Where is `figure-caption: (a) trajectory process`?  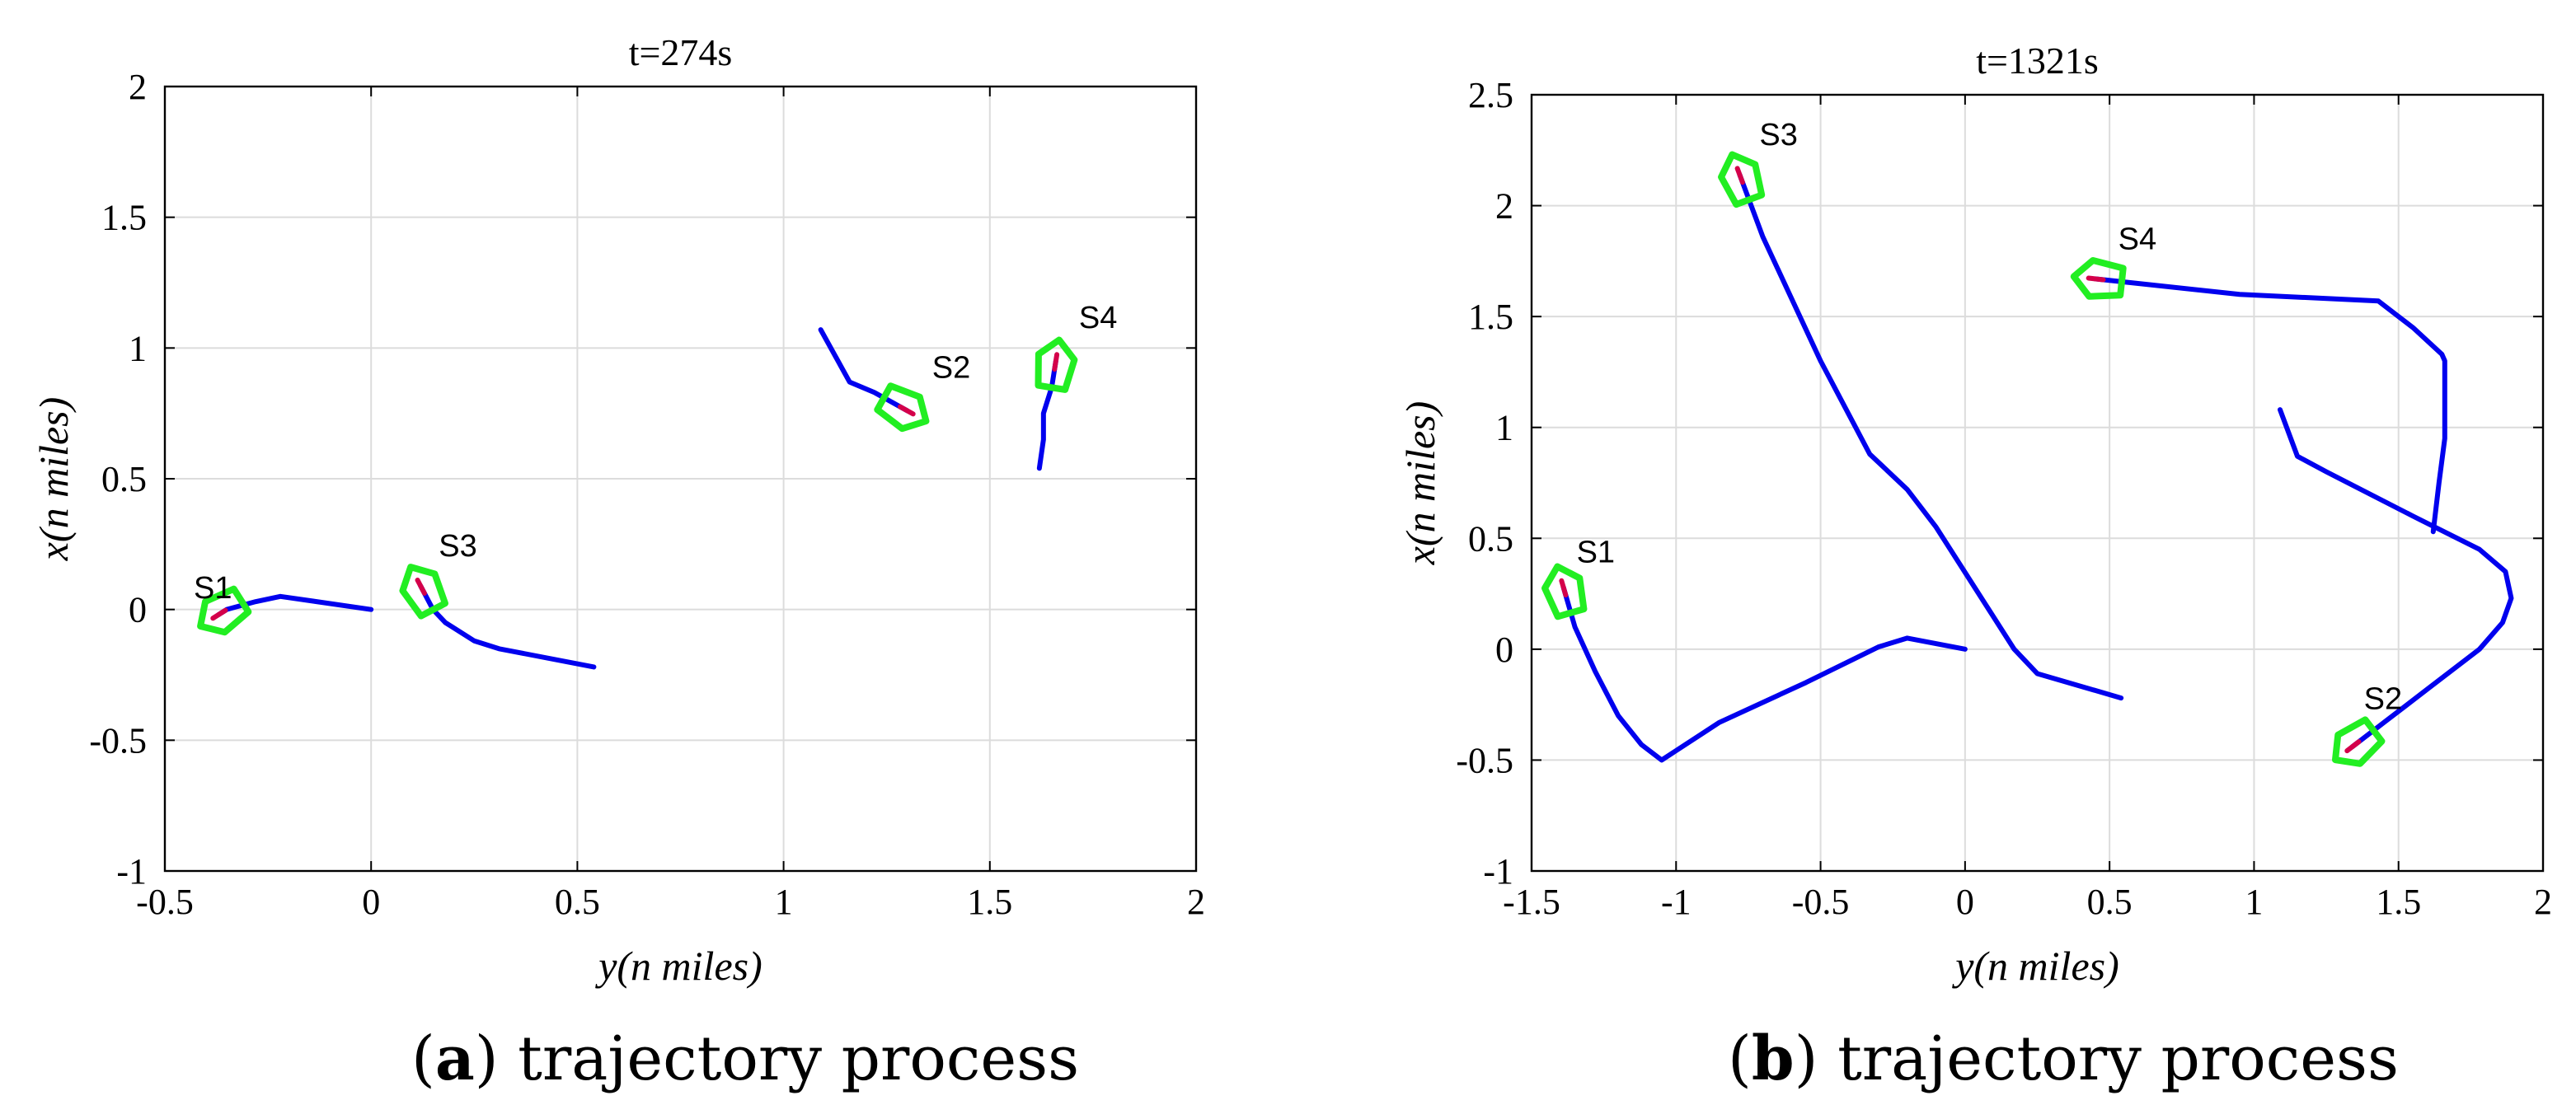 figure-caption: (a) trajectory process is located at coordinates (745, 1058).